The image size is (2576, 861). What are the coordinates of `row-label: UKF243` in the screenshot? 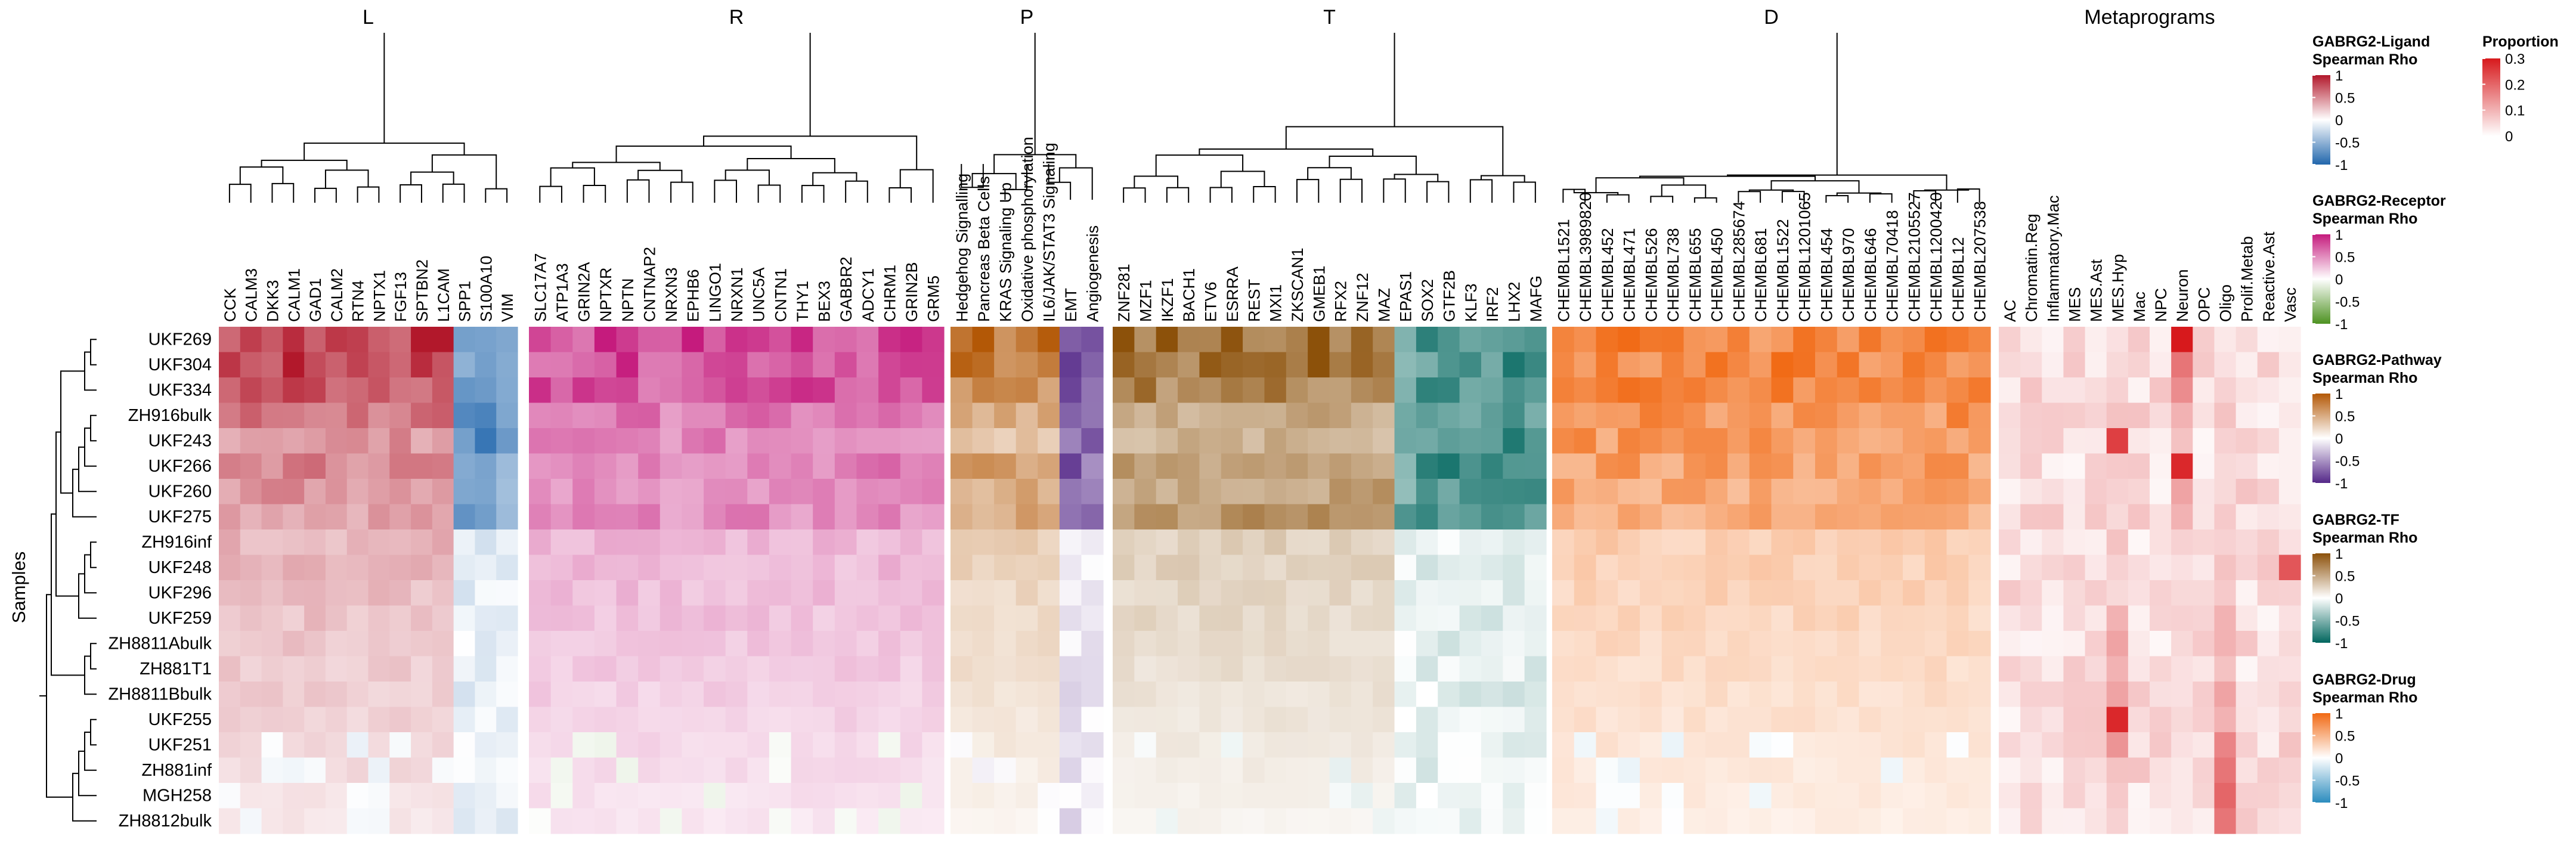 It's located at (180, 441).